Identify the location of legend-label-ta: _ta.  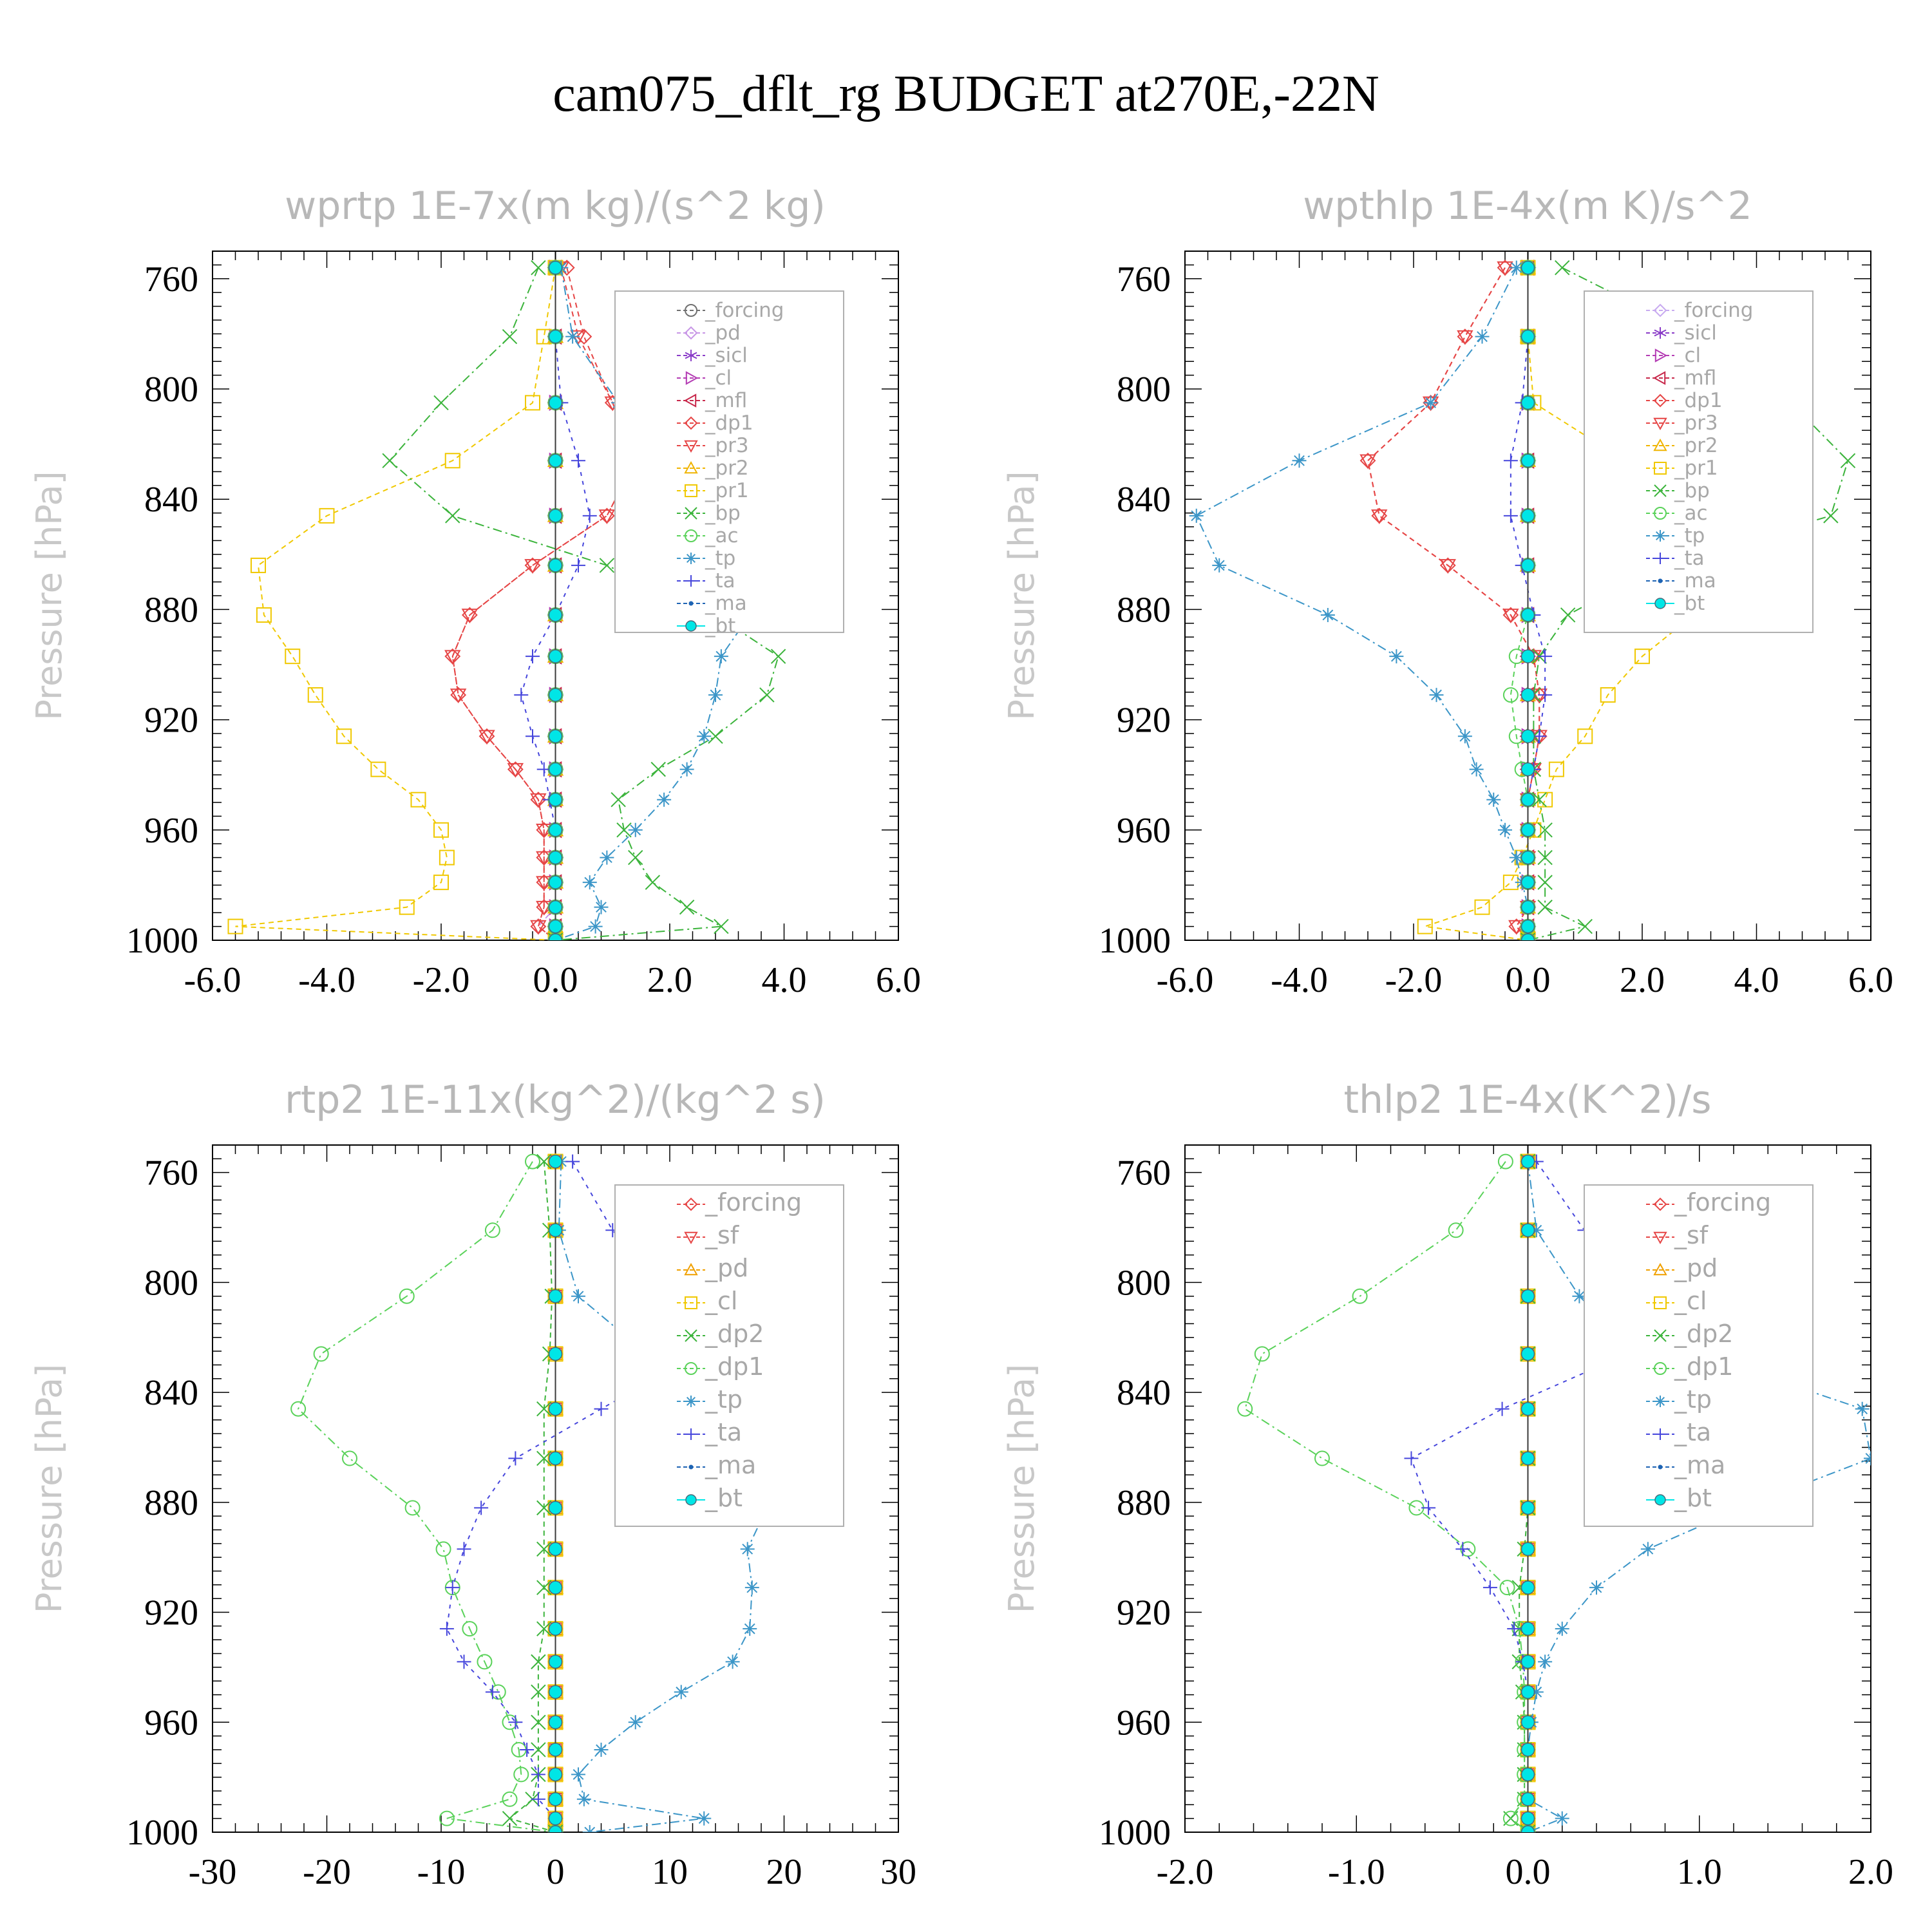
(1692, 1432).